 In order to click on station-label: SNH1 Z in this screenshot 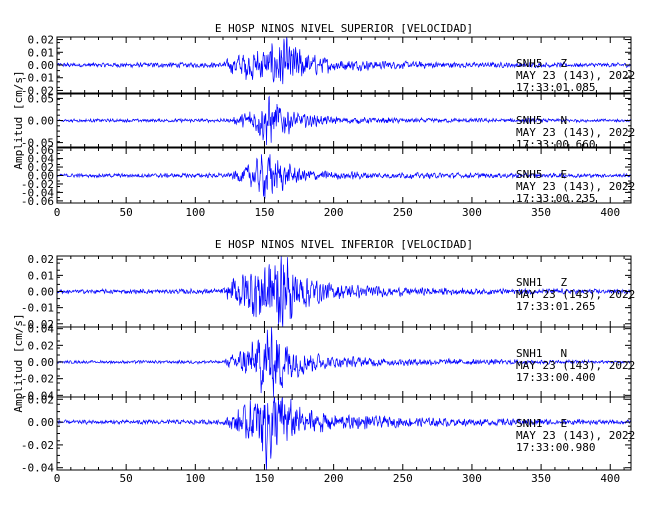, I will do `click(542, 282)`.